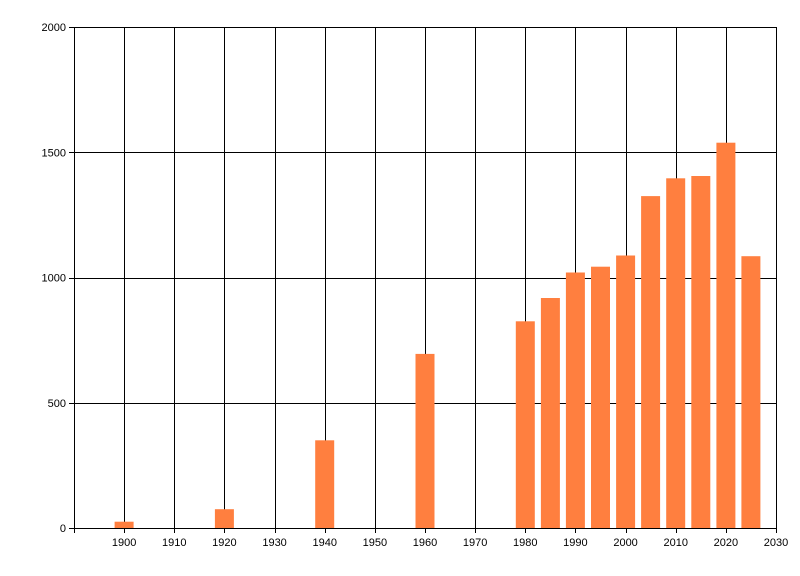  I want to click on bar-2010, so click(676, 353).